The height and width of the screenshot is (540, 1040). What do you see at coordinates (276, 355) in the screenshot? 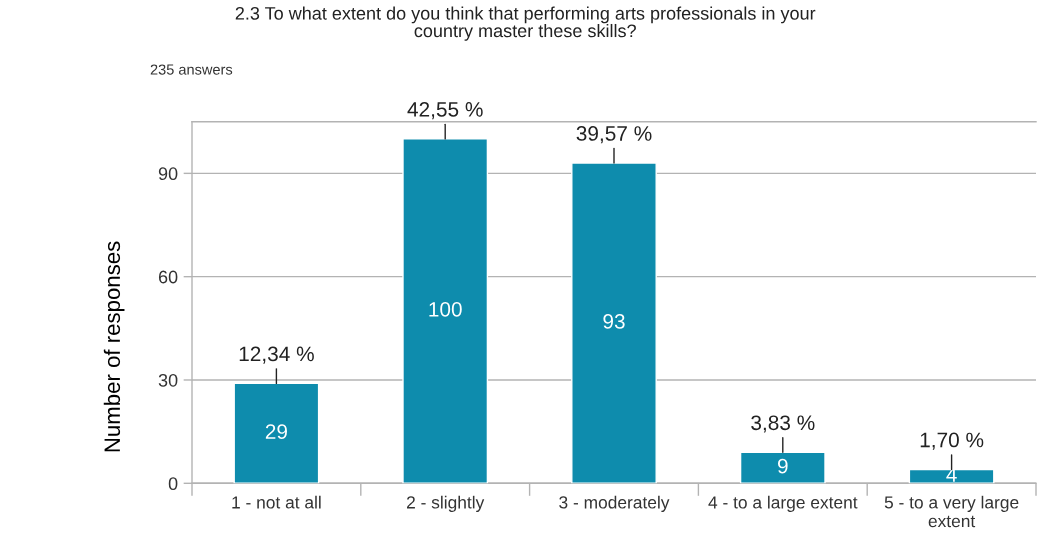
I see `annotation: 12,34 %` at bounding box center [276, 355].